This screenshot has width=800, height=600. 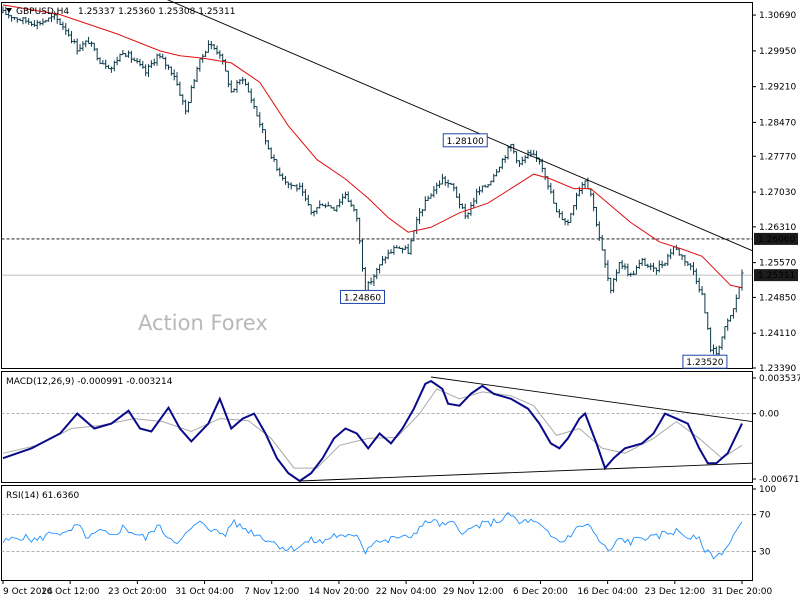 I want to click on price-tick-label: 1.27030, so click(x=777, y=193).